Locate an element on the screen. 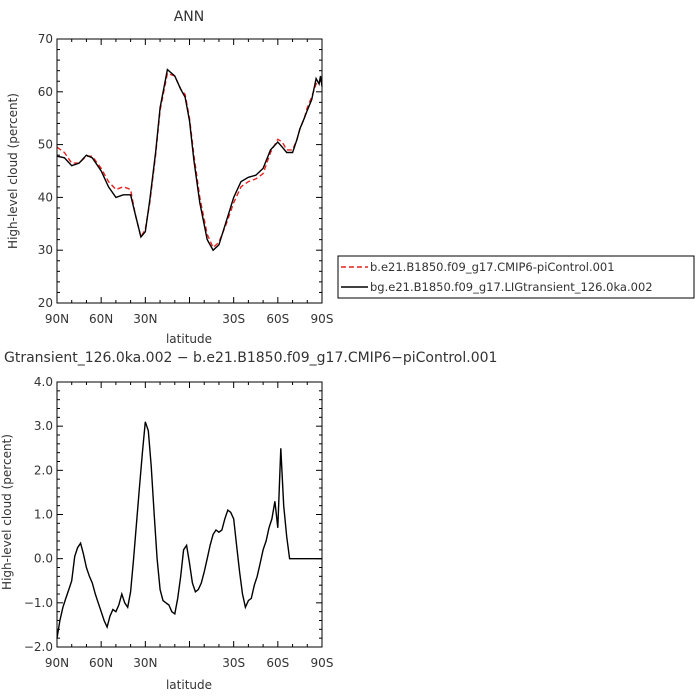 The height and width of the screenshot is (700, 700). y-tick-label: 60 is located at coordinates (45, 92).